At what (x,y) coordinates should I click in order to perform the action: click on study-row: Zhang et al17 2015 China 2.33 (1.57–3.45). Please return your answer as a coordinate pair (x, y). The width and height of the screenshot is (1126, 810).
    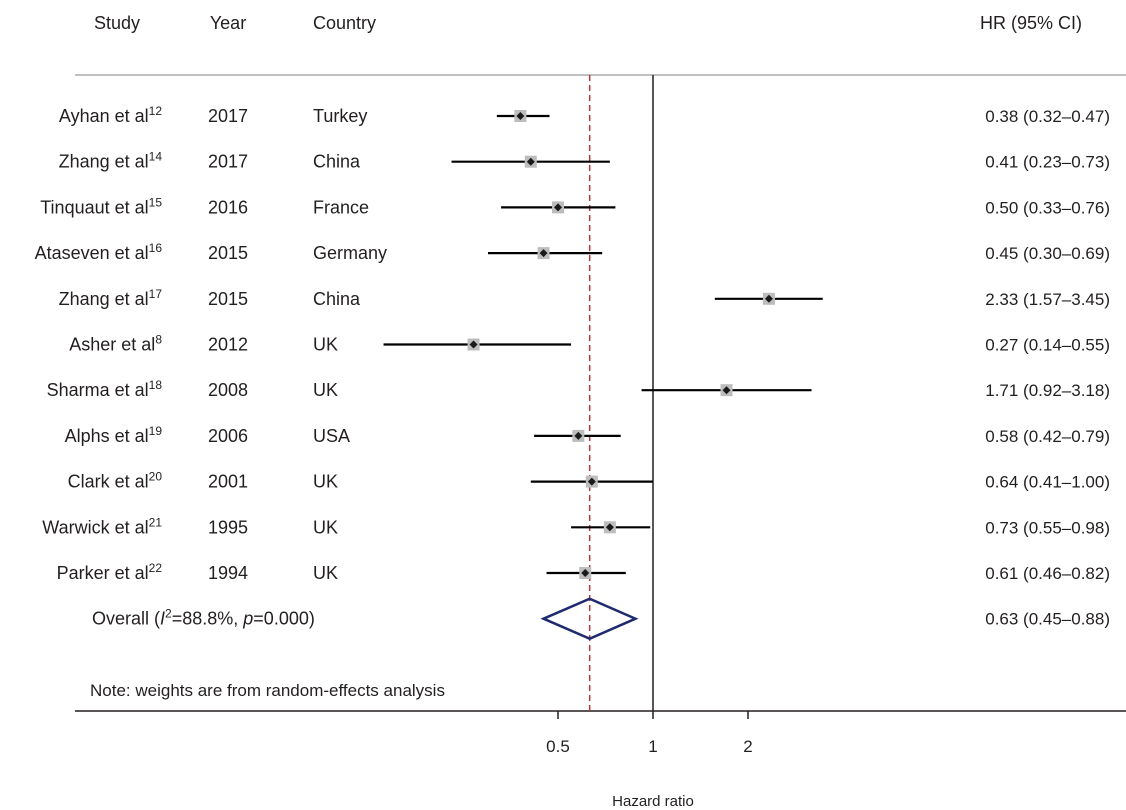
    Looking at the image, I should click on (584, 298).